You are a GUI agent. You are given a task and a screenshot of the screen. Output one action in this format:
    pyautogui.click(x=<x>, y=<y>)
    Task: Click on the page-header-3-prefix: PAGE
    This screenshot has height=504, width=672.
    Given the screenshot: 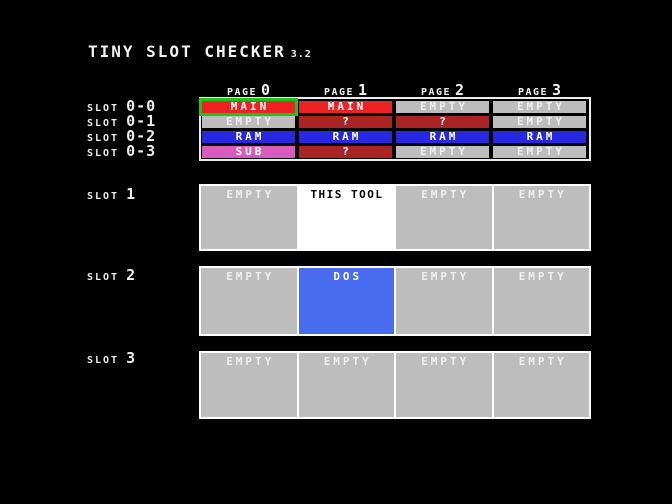 What is the action you would take?
    pyautogui.click(x=533, y=92)
    